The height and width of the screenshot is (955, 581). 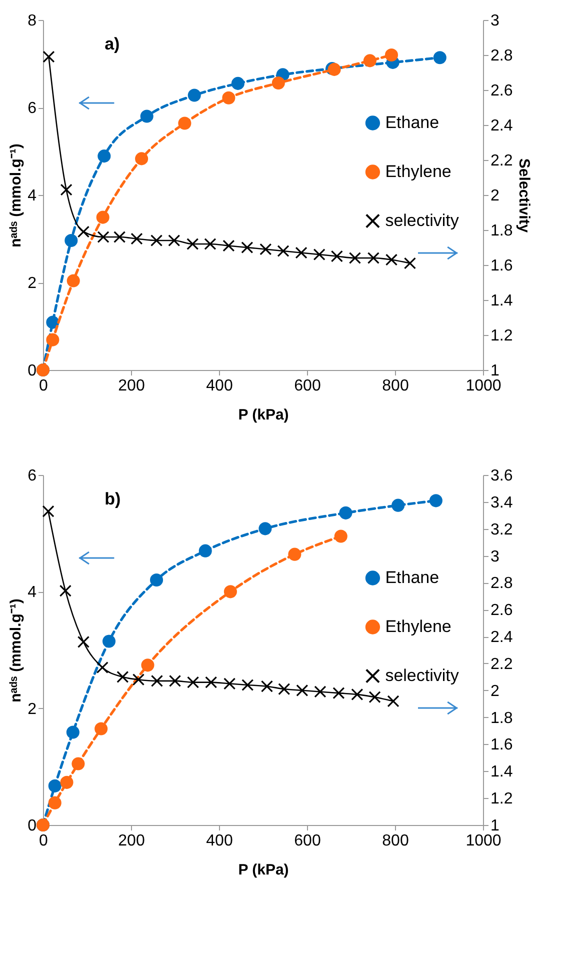 What do you see at coordinates (501, 266) in the screenshot?
I see `y2-tick-label: 1.6` at bounding box center [501, 266].